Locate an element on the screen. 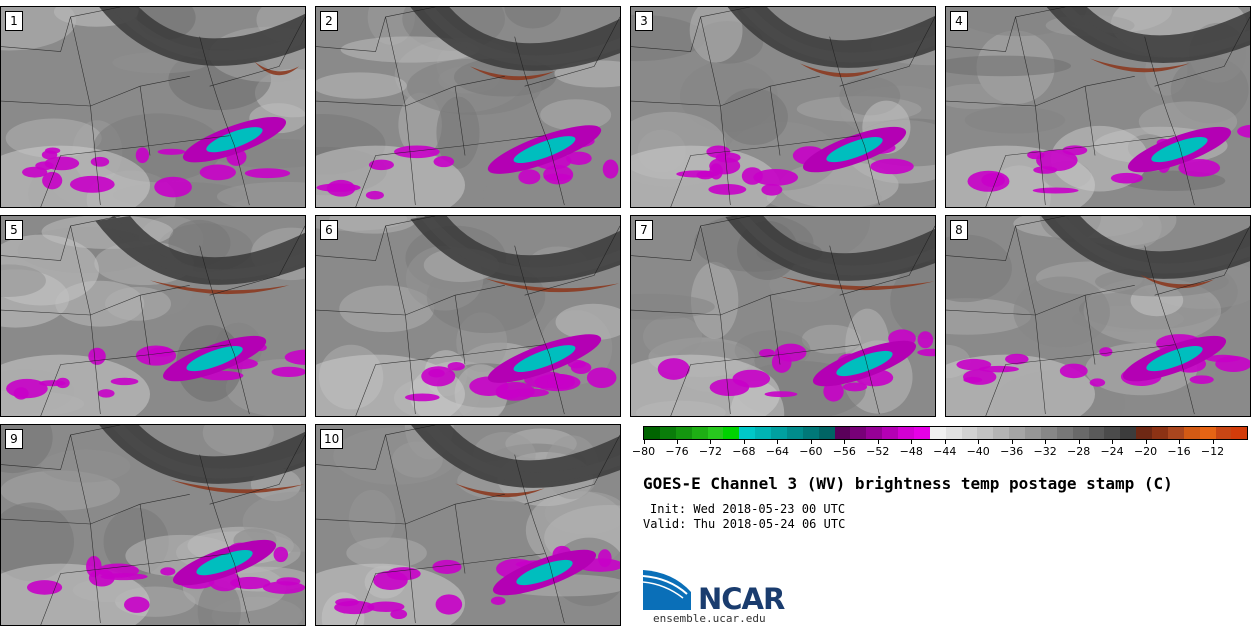 Image resolution: width=1260 pixels, height=627 pixels. colorbar-tick-label: −52 is located at coordinates (878, 451).